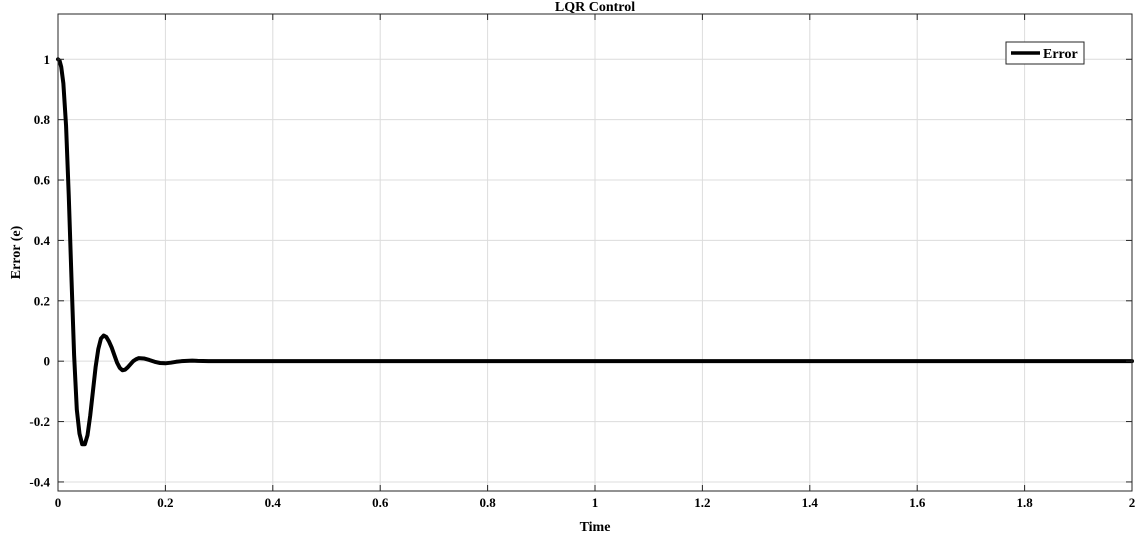 The width and height of the screenshot is (1137, 537). Describe the element at coordinates (702, 502) in the screenshot. I see `x-tick-label-6: 1.2` at that location.